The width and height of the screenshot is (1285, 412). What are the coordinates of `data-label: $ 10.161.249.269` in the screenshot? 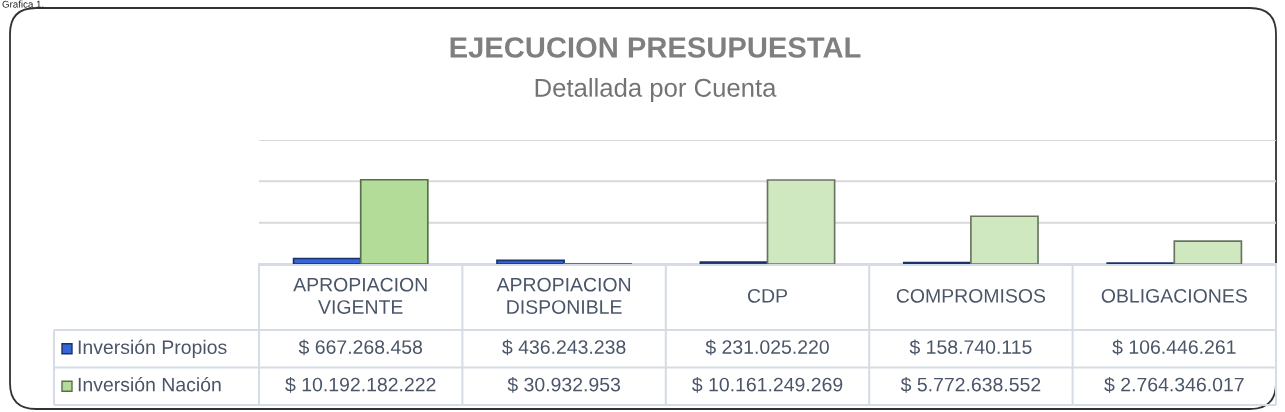 It's located at (767, 384).